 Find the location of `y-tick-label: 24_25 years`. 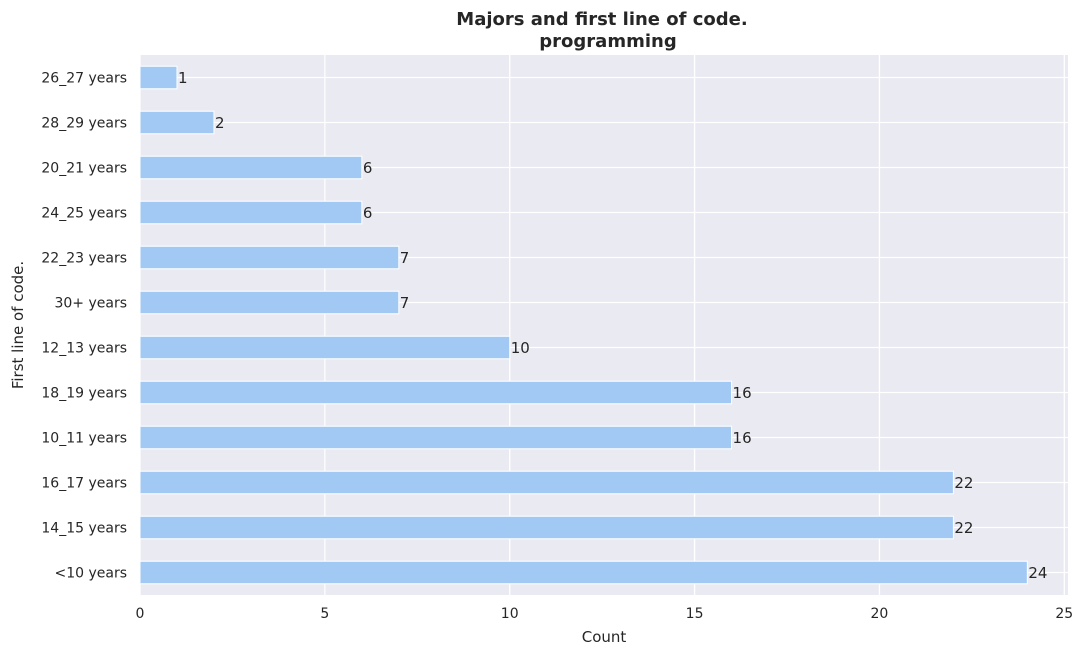

y-tick-label: 24_25 years is located at coordinates (84, 214).